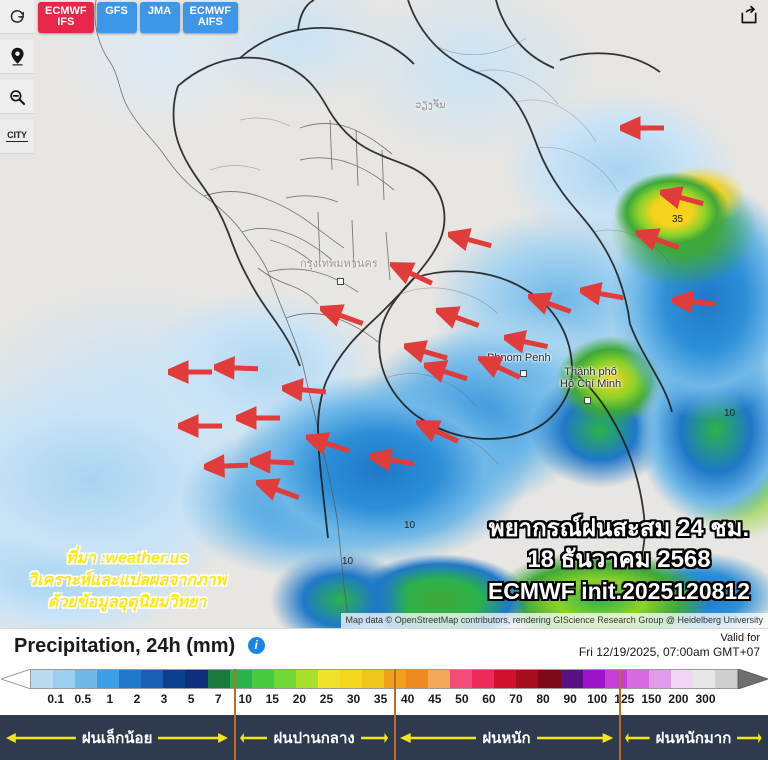 Image resolution: width=768 pixels, height=760 pixels. I want to click on overlay-line-2: 18 ธันวาคม 2568, so click(619, 559).